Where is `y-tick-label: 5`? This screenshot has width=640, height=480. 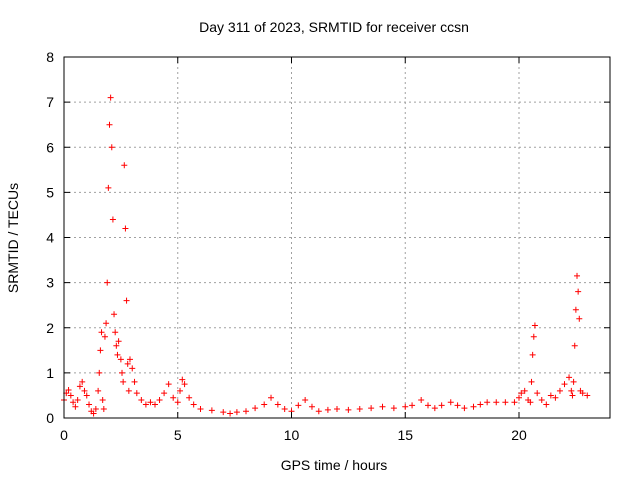 y-tick-label: 5 is located at coordinates (50, 192).